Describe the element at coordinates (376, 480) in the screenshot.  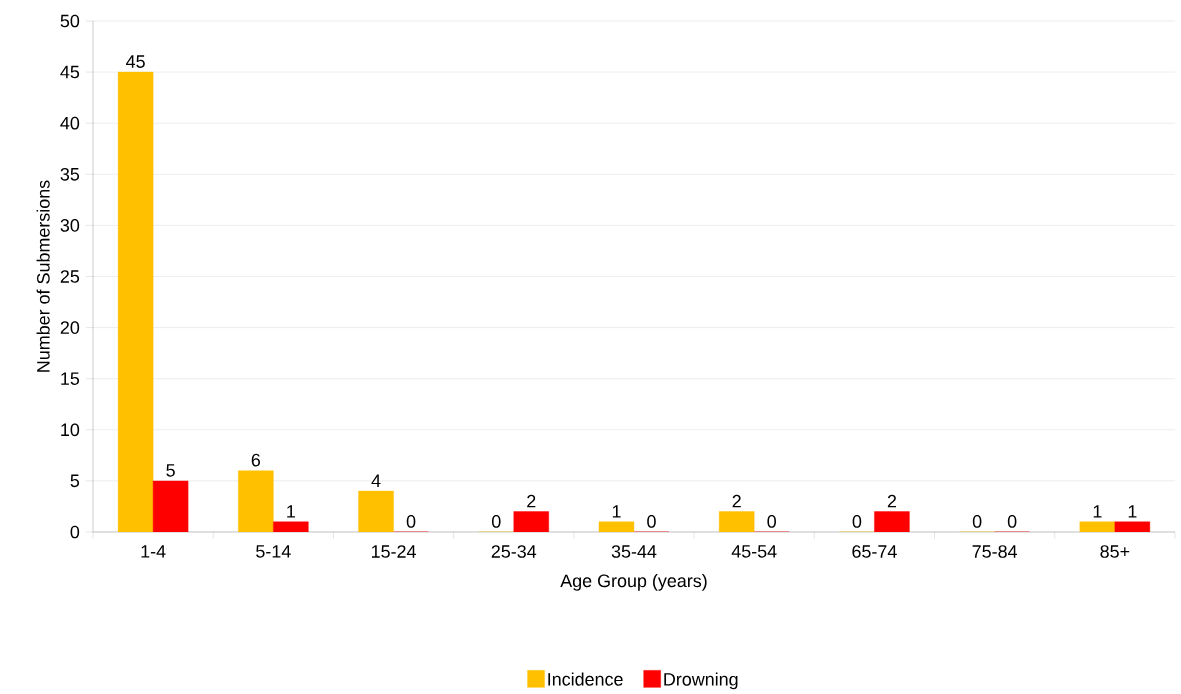
I see `data-label: 4` at that location.